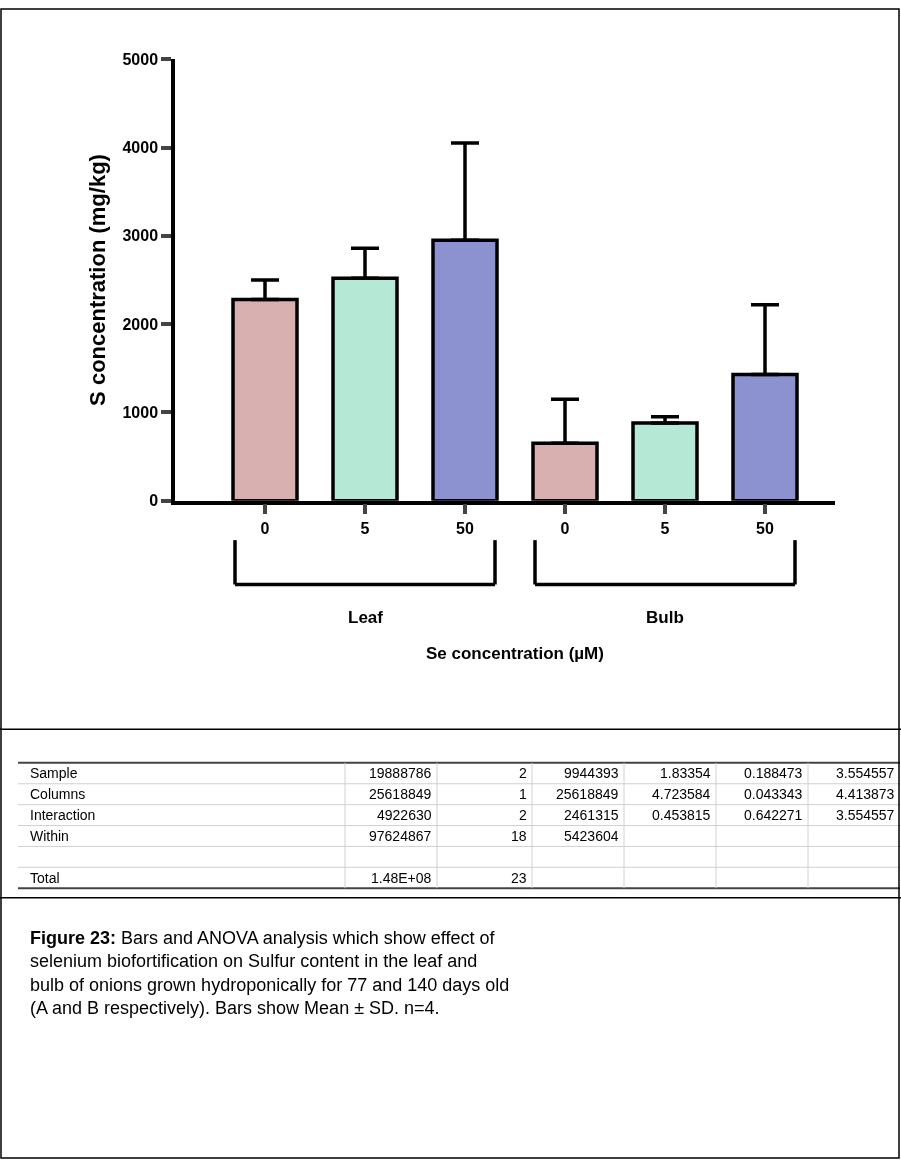 Image resolution: width=901 pixels, height=1169 pixels. I want to click on text: 0.043343, so click(773, 794).